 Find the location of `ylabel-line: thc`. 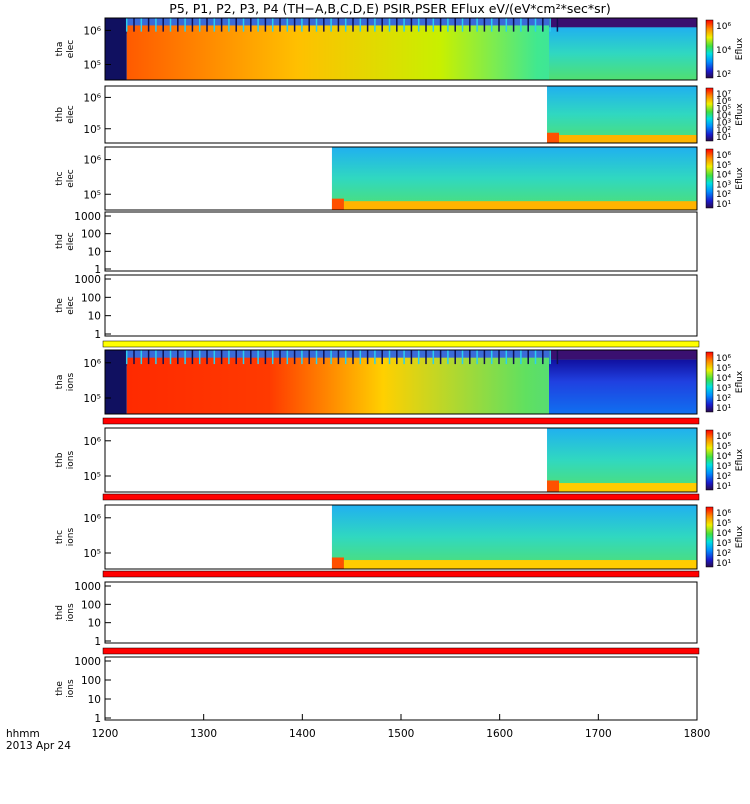

ylabel-line: thc is located at coordinates (60, 178).